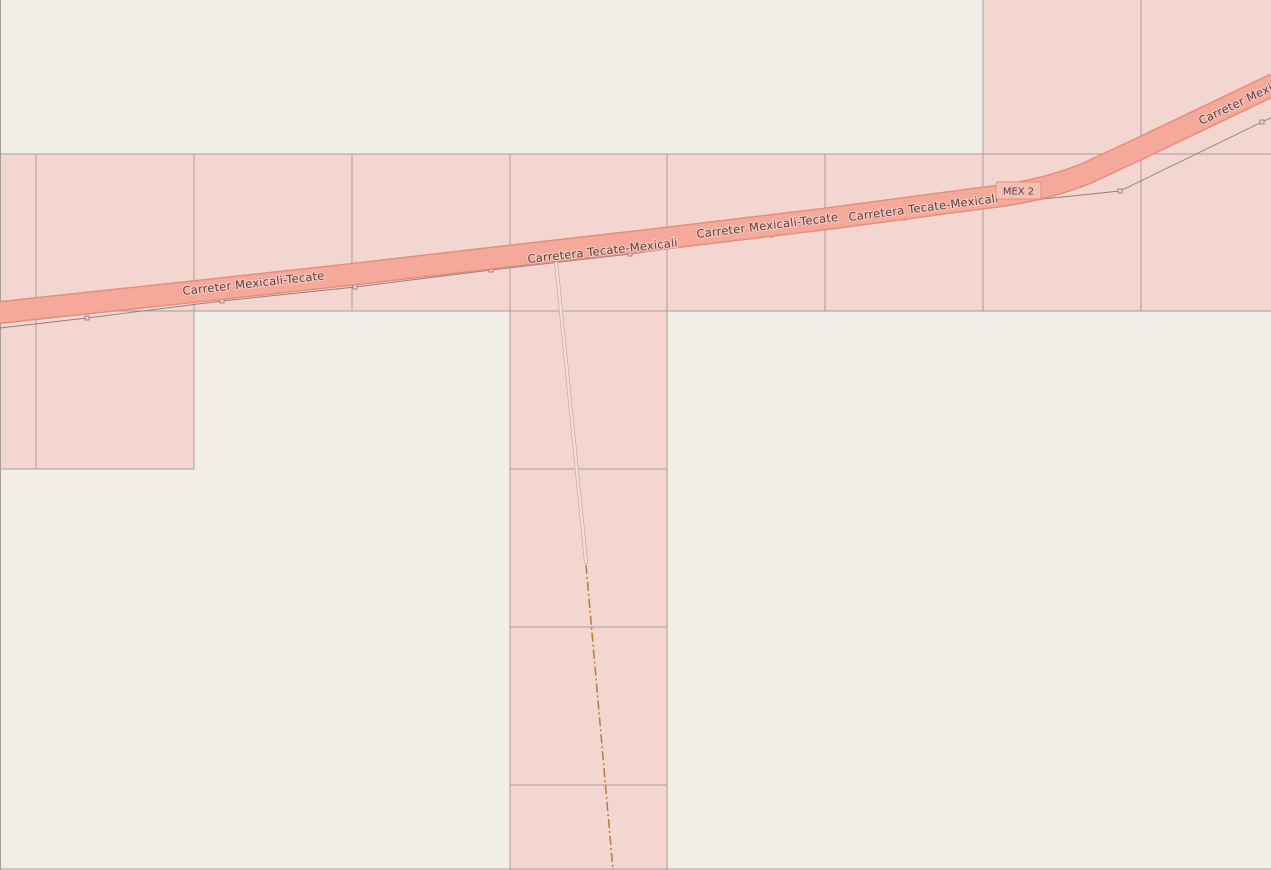 The height and width of the screenshot is (870, 1271). I want to click on route-shield: MEX 2, so click(1018, 190).